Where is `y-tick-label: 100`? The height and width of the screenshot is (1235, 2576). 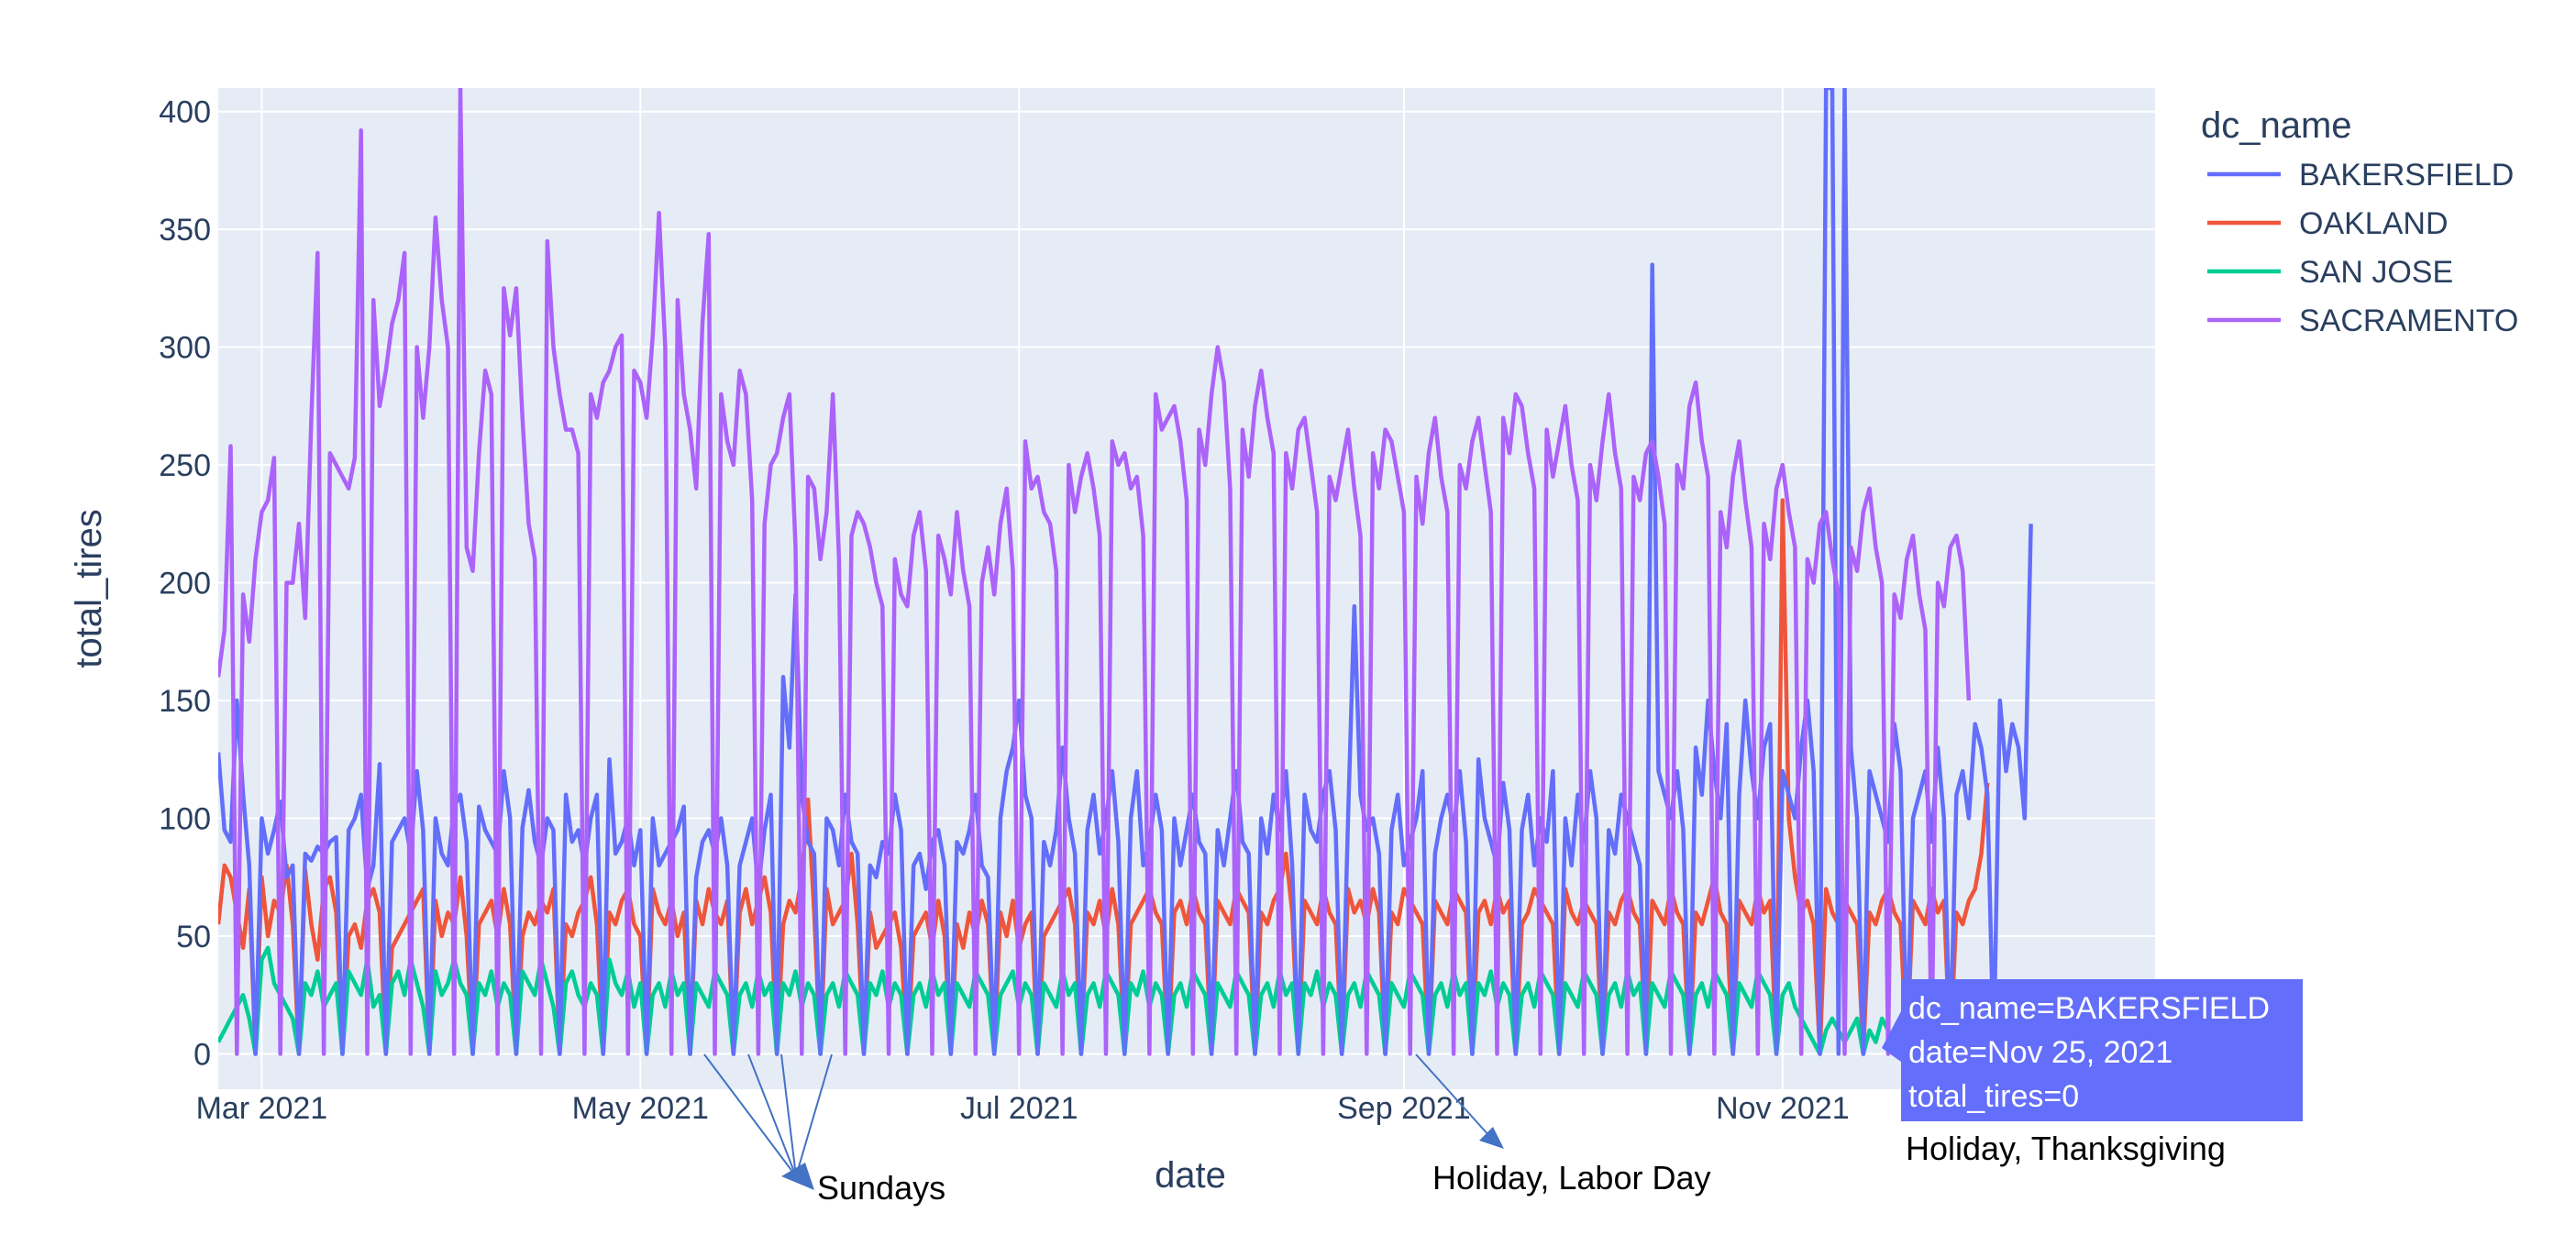
y-tick-label: 100 is located at coordinates (185, 819).